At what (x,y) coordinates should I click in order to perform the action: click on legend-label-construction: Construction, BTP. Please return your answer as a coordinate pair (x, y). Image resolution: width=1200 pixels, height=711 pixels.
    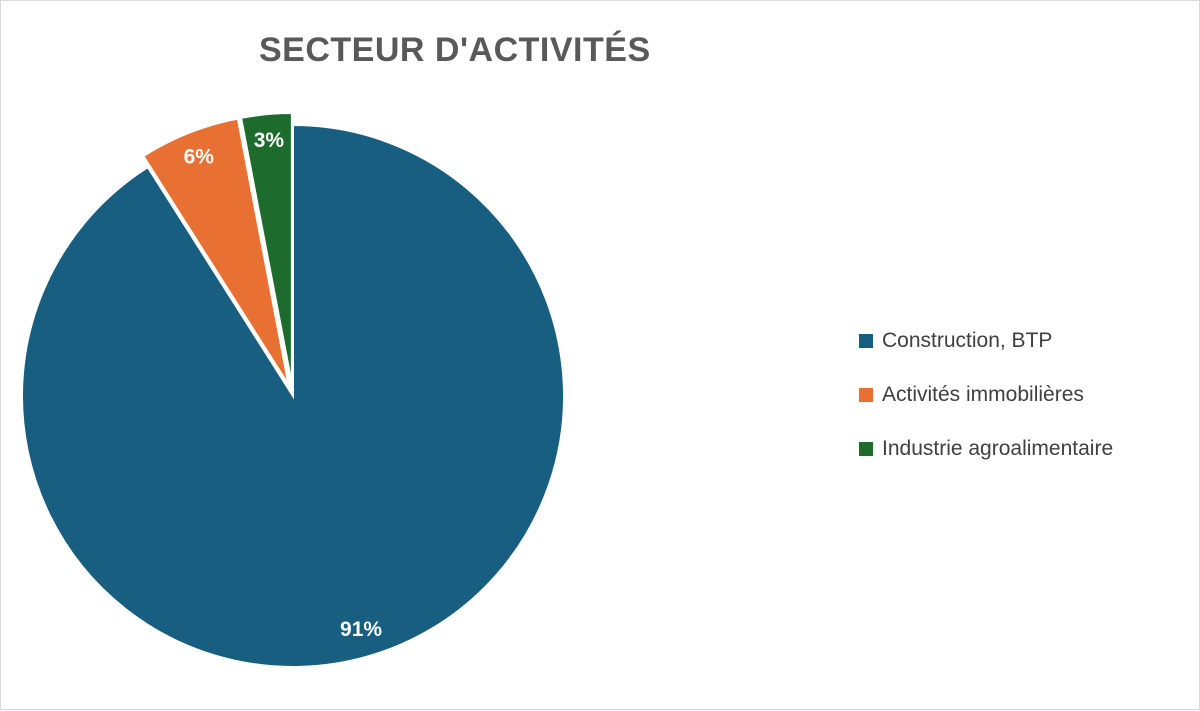
    Looking at the image, I should click on (967, 340).